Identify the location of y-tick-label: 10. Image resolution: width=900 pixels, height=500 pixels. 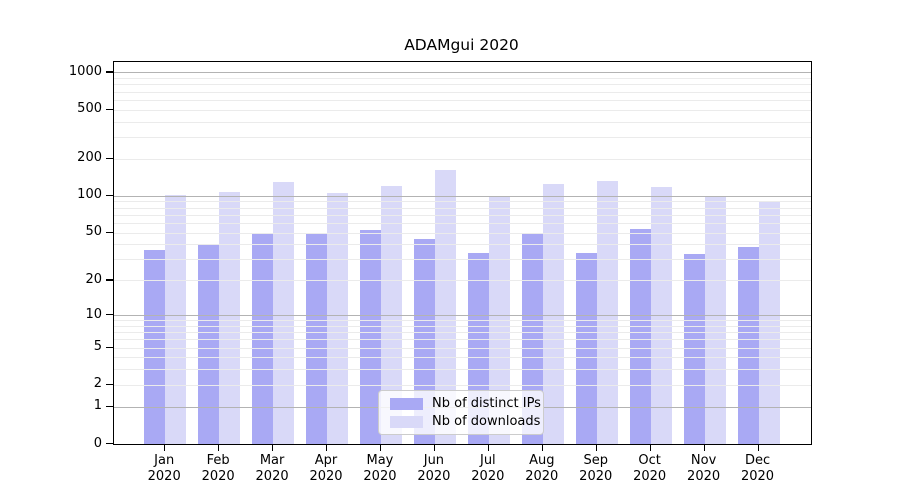
(93, 314).